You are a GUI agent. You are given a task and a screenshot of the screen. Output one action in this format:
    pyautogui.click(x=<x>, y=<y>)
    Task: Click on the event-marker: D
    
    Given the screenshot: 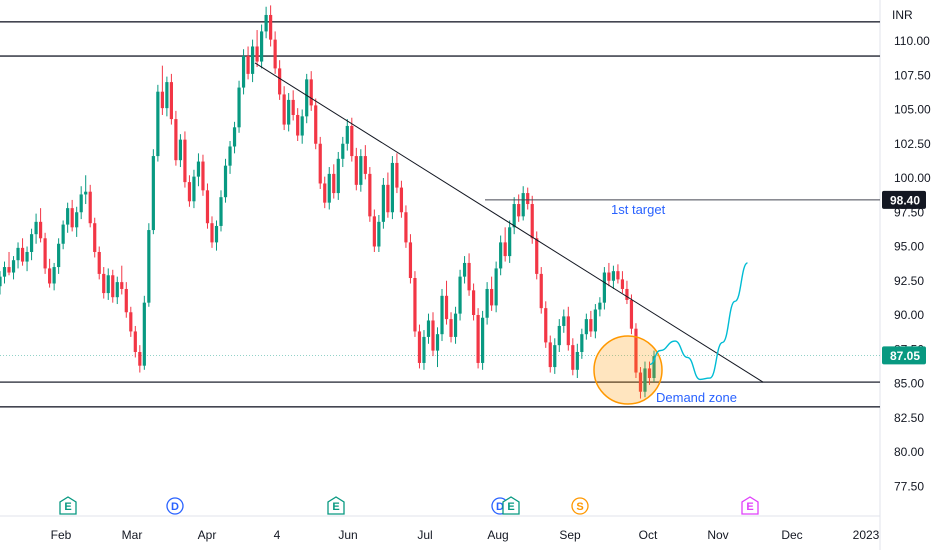 What is the action you would take?
    pyautogui.click(x=175, y=506)
    